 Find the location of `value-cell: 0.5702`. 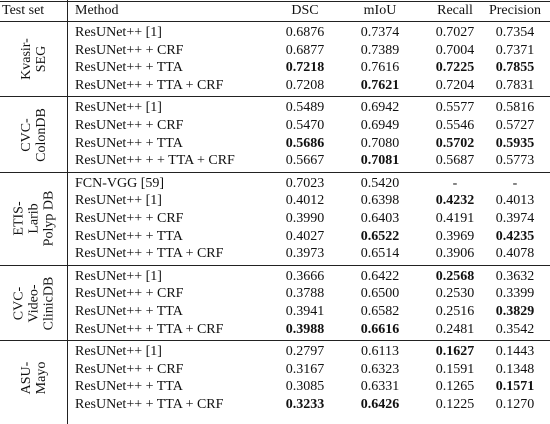

value-cell: 0.5702 is located at coordinates (455, 143).